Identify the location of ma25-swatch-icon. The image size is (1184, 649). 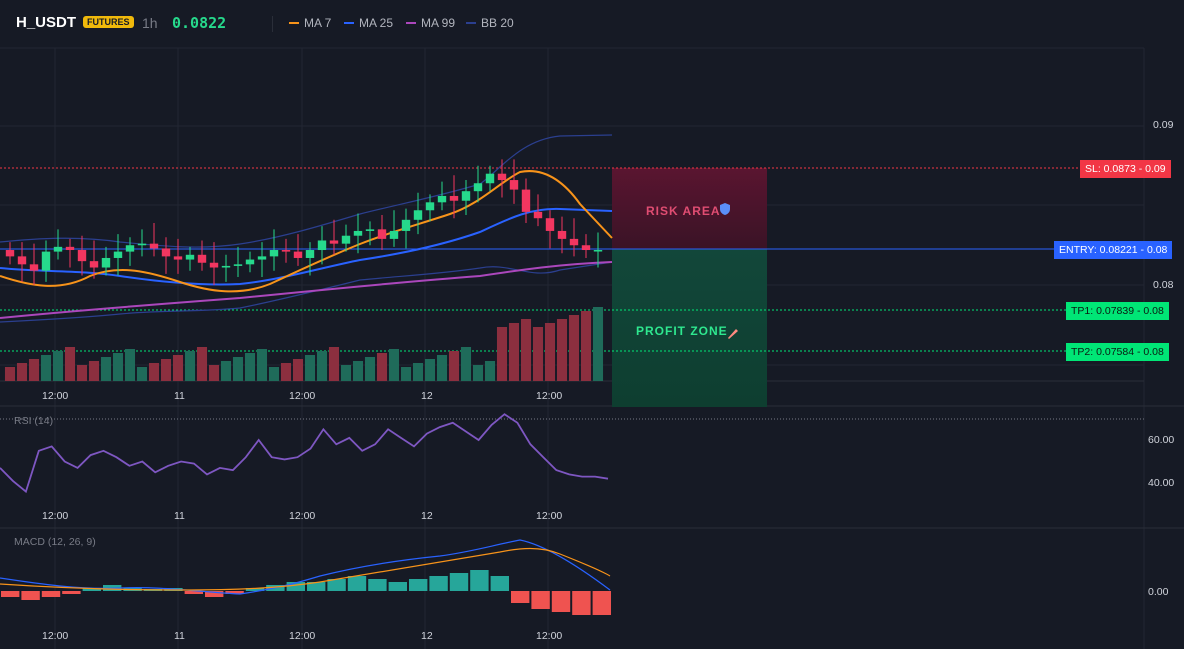
(349, 23).